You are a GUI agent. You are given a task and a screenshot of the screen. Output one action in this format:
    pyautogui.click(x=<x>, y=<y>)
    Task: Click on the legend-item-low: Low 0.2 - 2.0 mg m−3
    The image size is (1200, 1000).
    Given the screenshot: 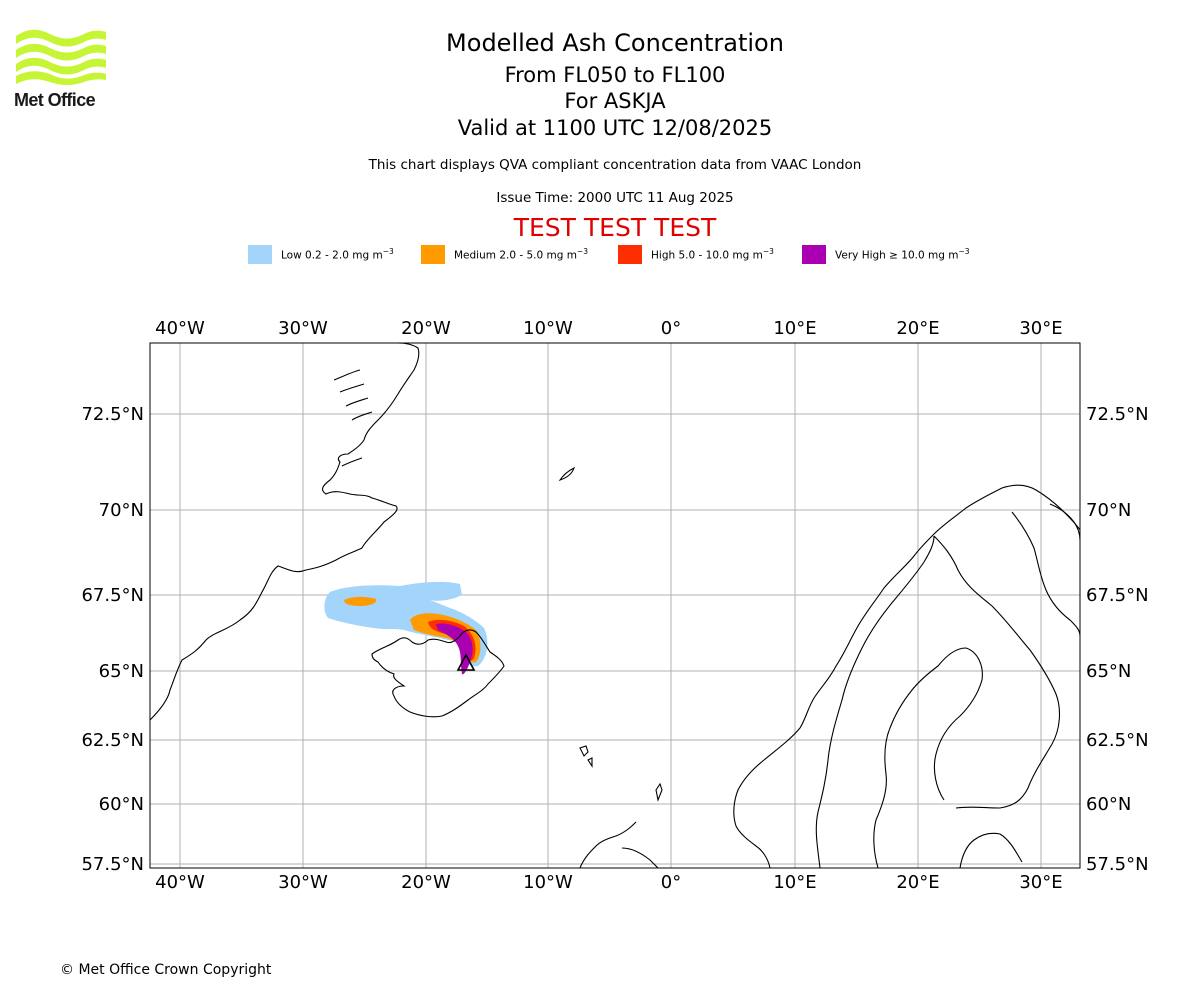 What is the action you would take?
    pyautogui.click(x=321, y=254)
    